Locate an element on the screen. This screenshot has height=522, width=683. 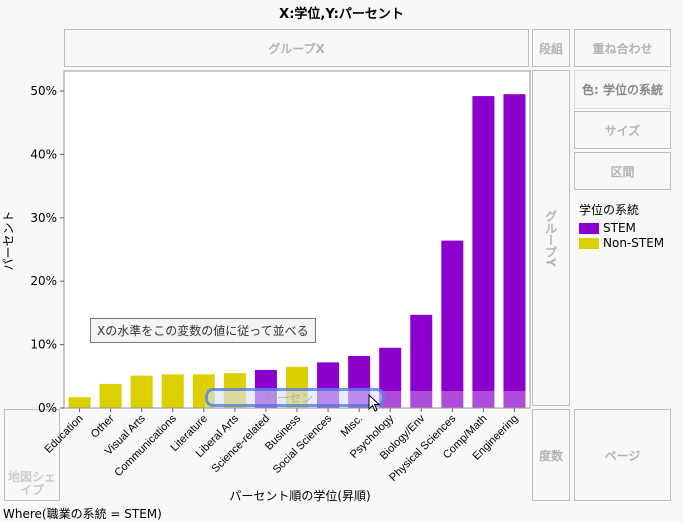
drag-band is located at coordinates (367, 399).